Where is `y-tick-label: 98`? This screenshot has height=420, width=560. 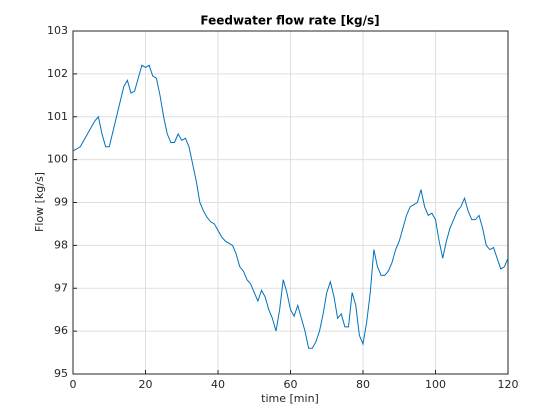 y-tick-label: 98 is located at coordinates (61, 244).